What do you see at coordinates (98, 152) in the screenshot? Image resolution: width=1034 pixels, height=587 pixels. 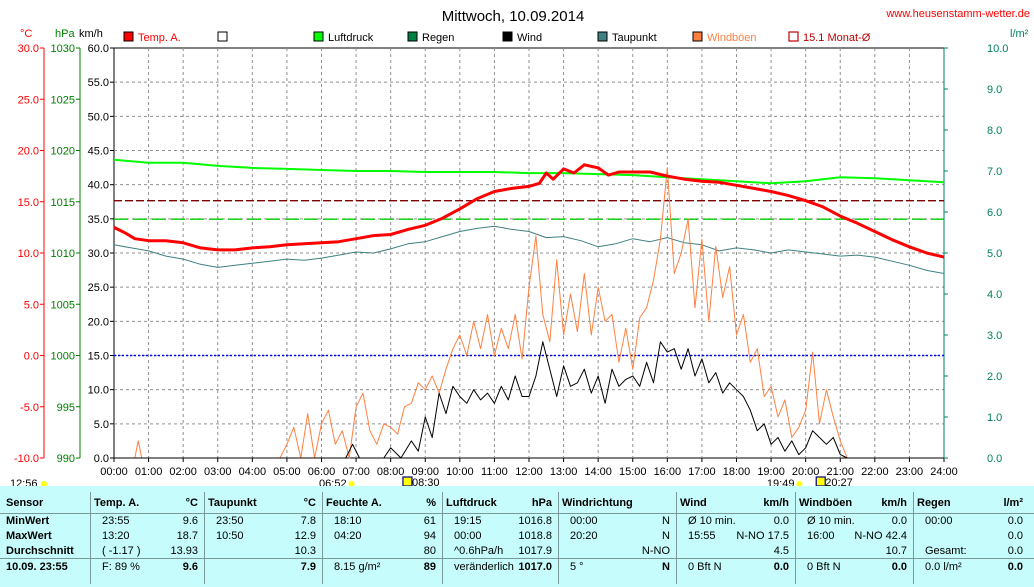 I see `wind-tick-label: 45.0` at bounding box center [98, 152].